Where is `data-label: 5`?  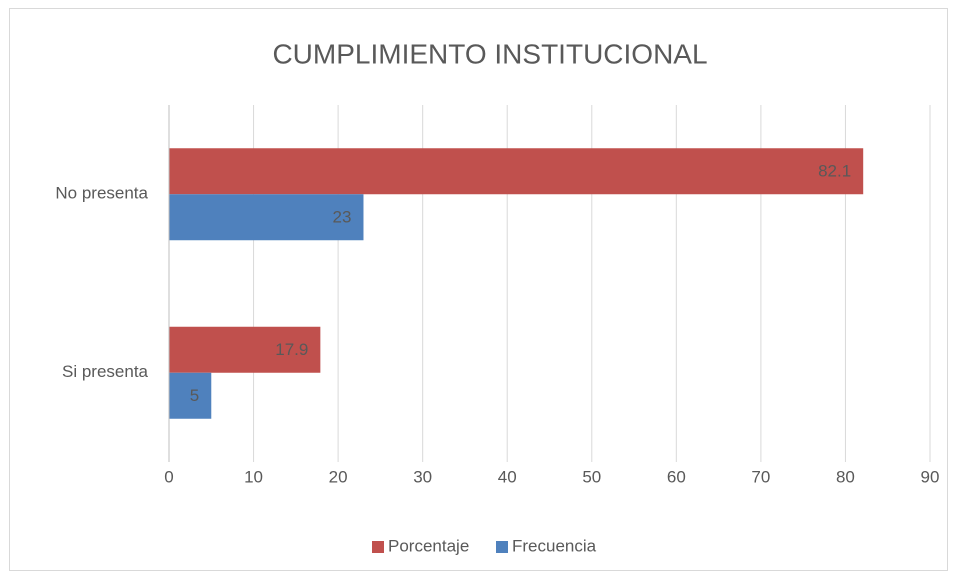 data-label: 5 is located at coordinates (194, 395).